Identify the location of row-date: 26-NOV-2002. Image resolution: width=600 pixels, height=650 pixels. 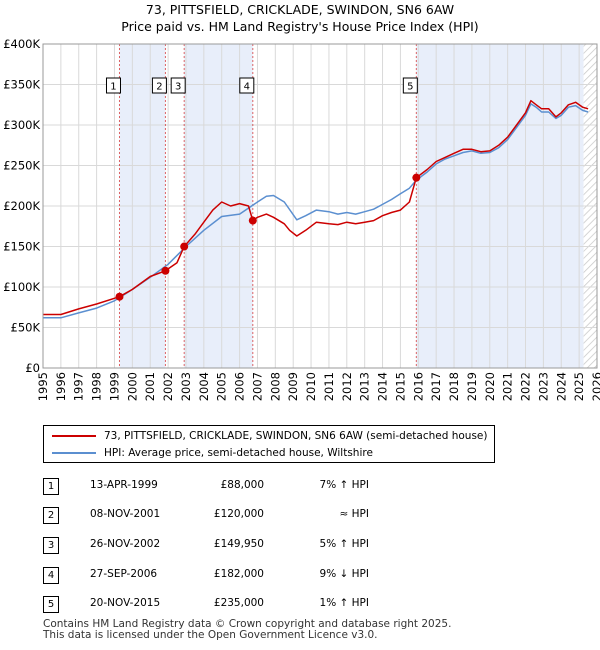
(125, 544).